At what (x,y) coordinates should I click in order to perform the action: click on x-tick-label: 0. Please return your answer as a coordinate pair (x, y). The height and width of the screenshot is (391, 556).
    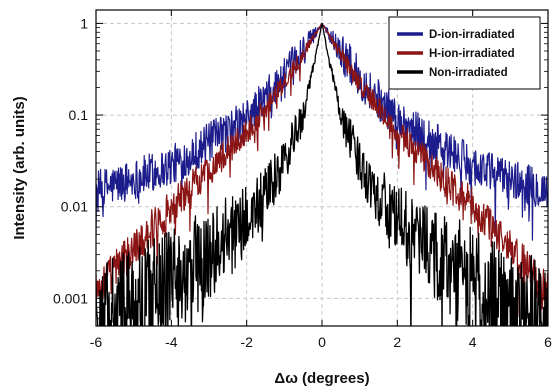
    Looking at the image, I should click on (322, 342).